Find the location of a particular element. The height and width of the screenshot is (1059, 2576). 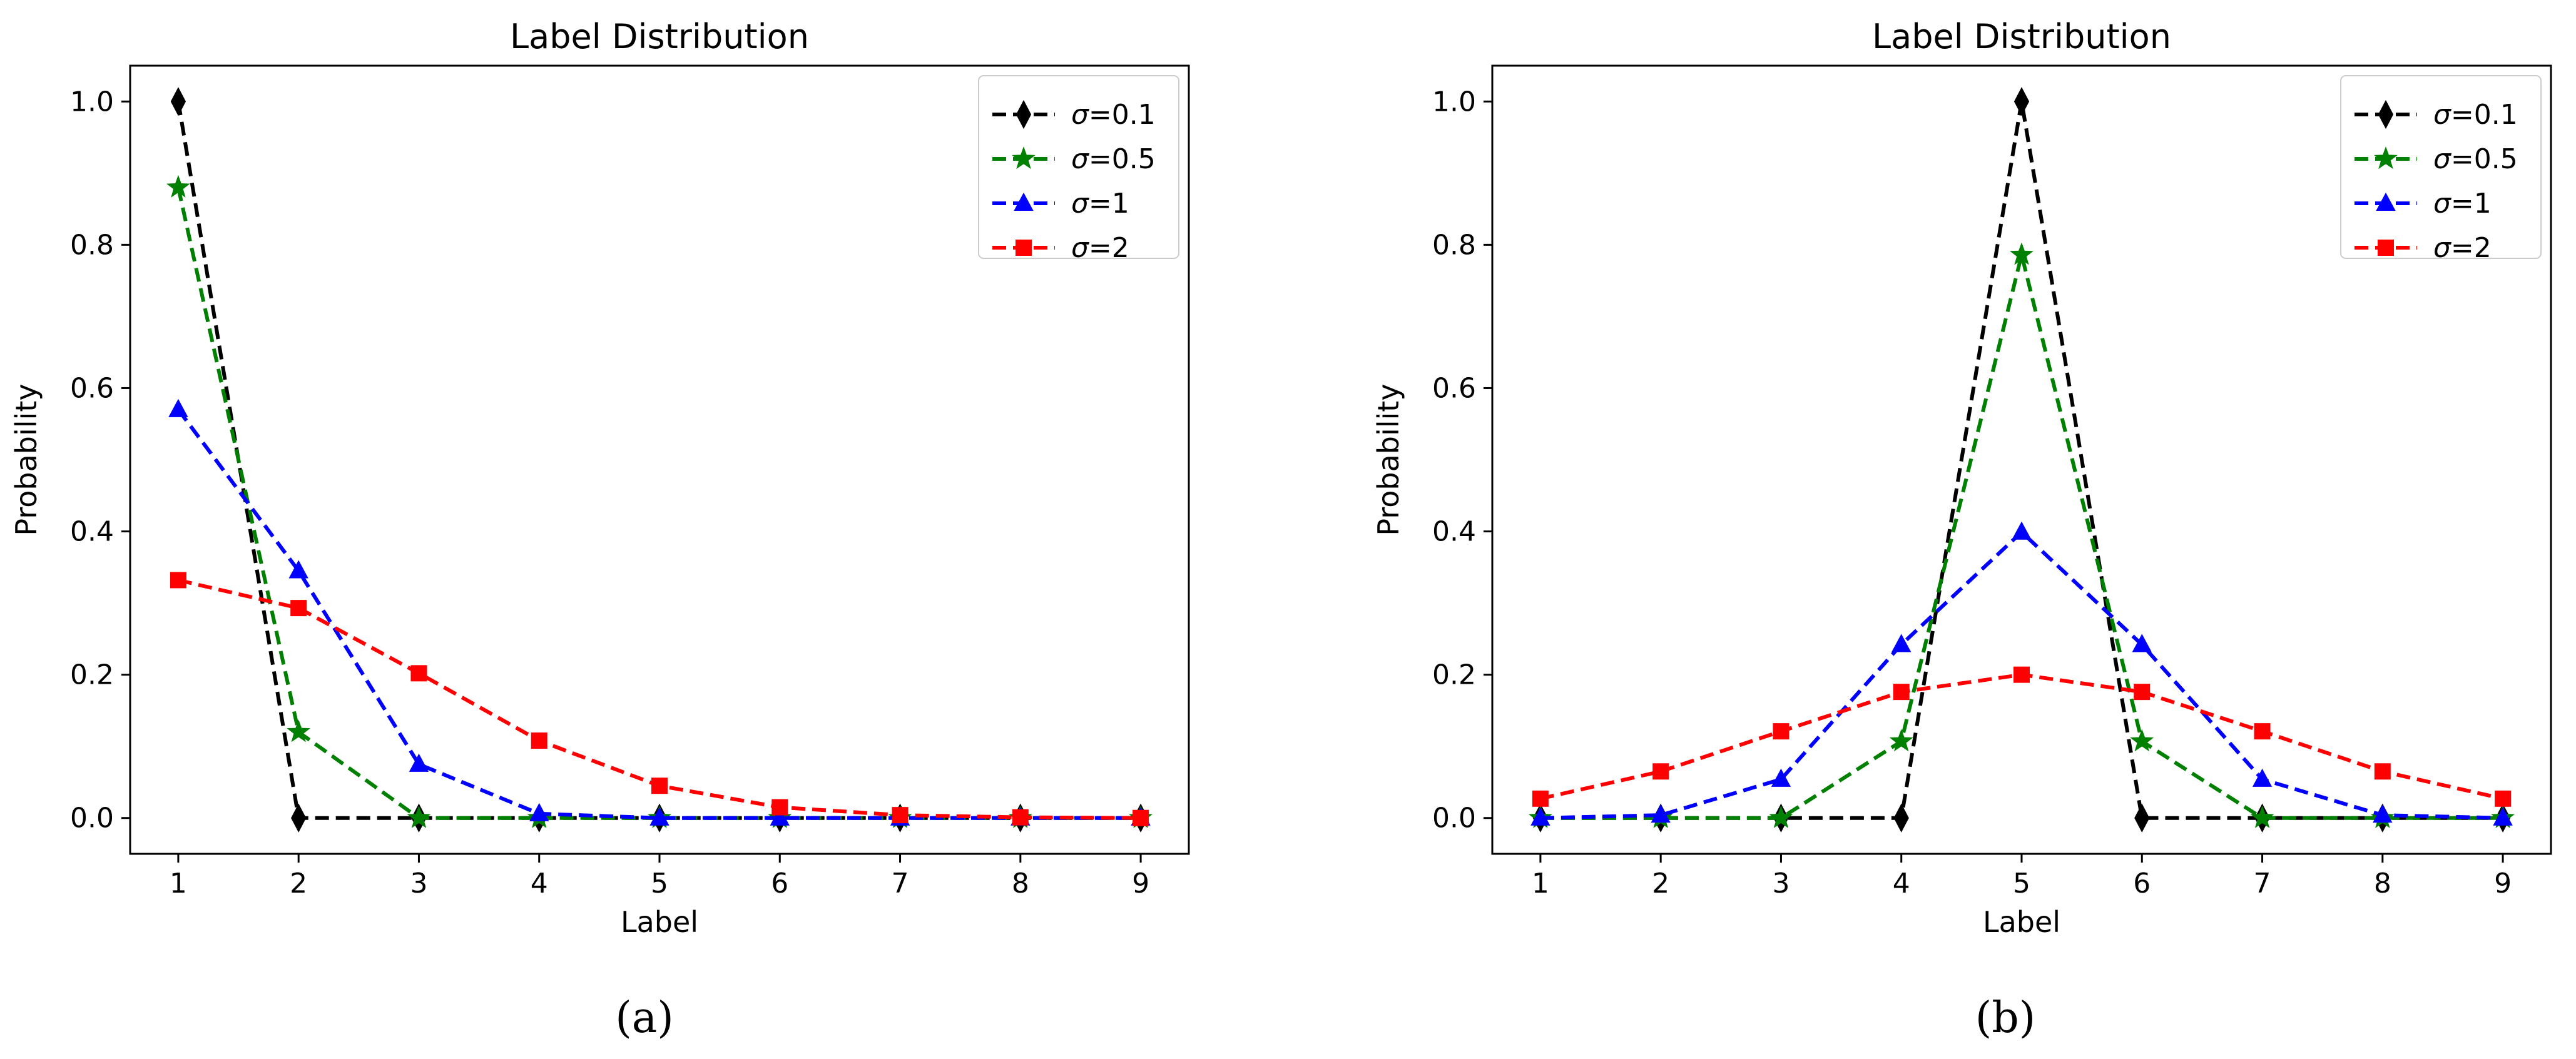

legend-entry: σ=0.1 is located at coordinates (1074, 115).